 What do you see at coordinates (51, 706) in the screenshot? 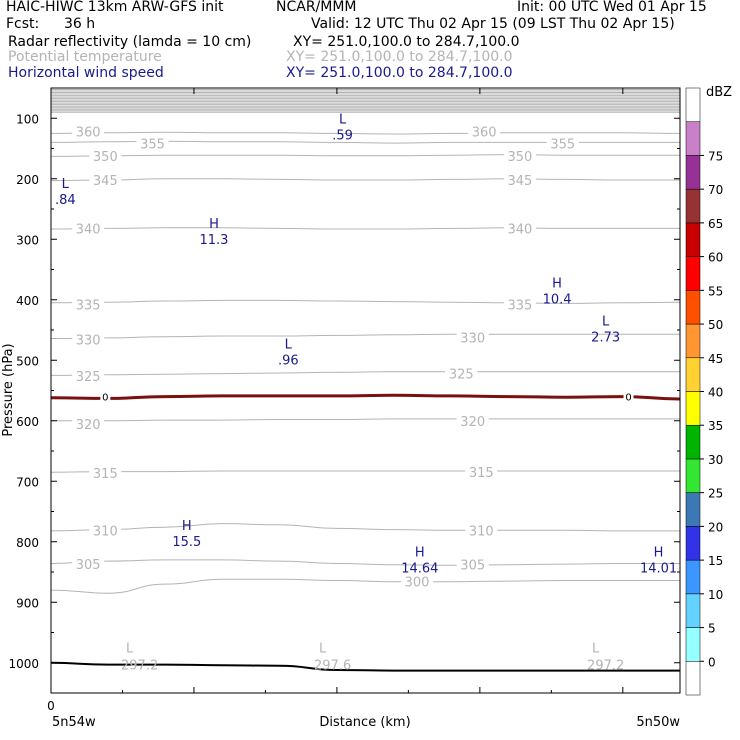
I see `x-tick-zero: 0` at bounding box center [51, 706].